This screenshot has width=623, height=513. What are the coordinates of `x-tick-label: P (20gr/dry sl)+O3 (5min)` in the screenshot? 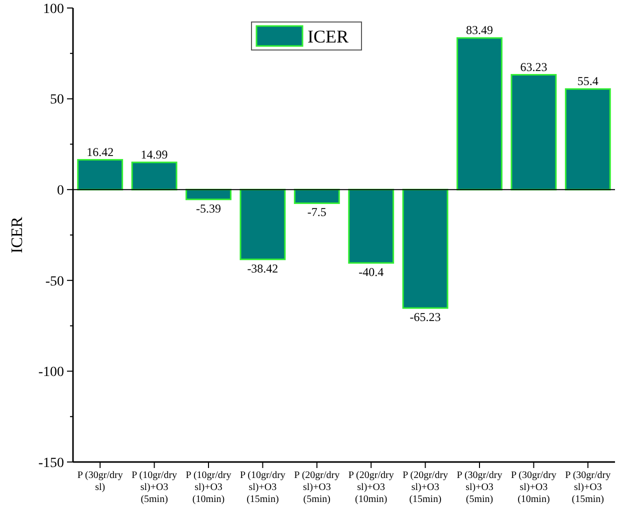 It's located at (317, 487).